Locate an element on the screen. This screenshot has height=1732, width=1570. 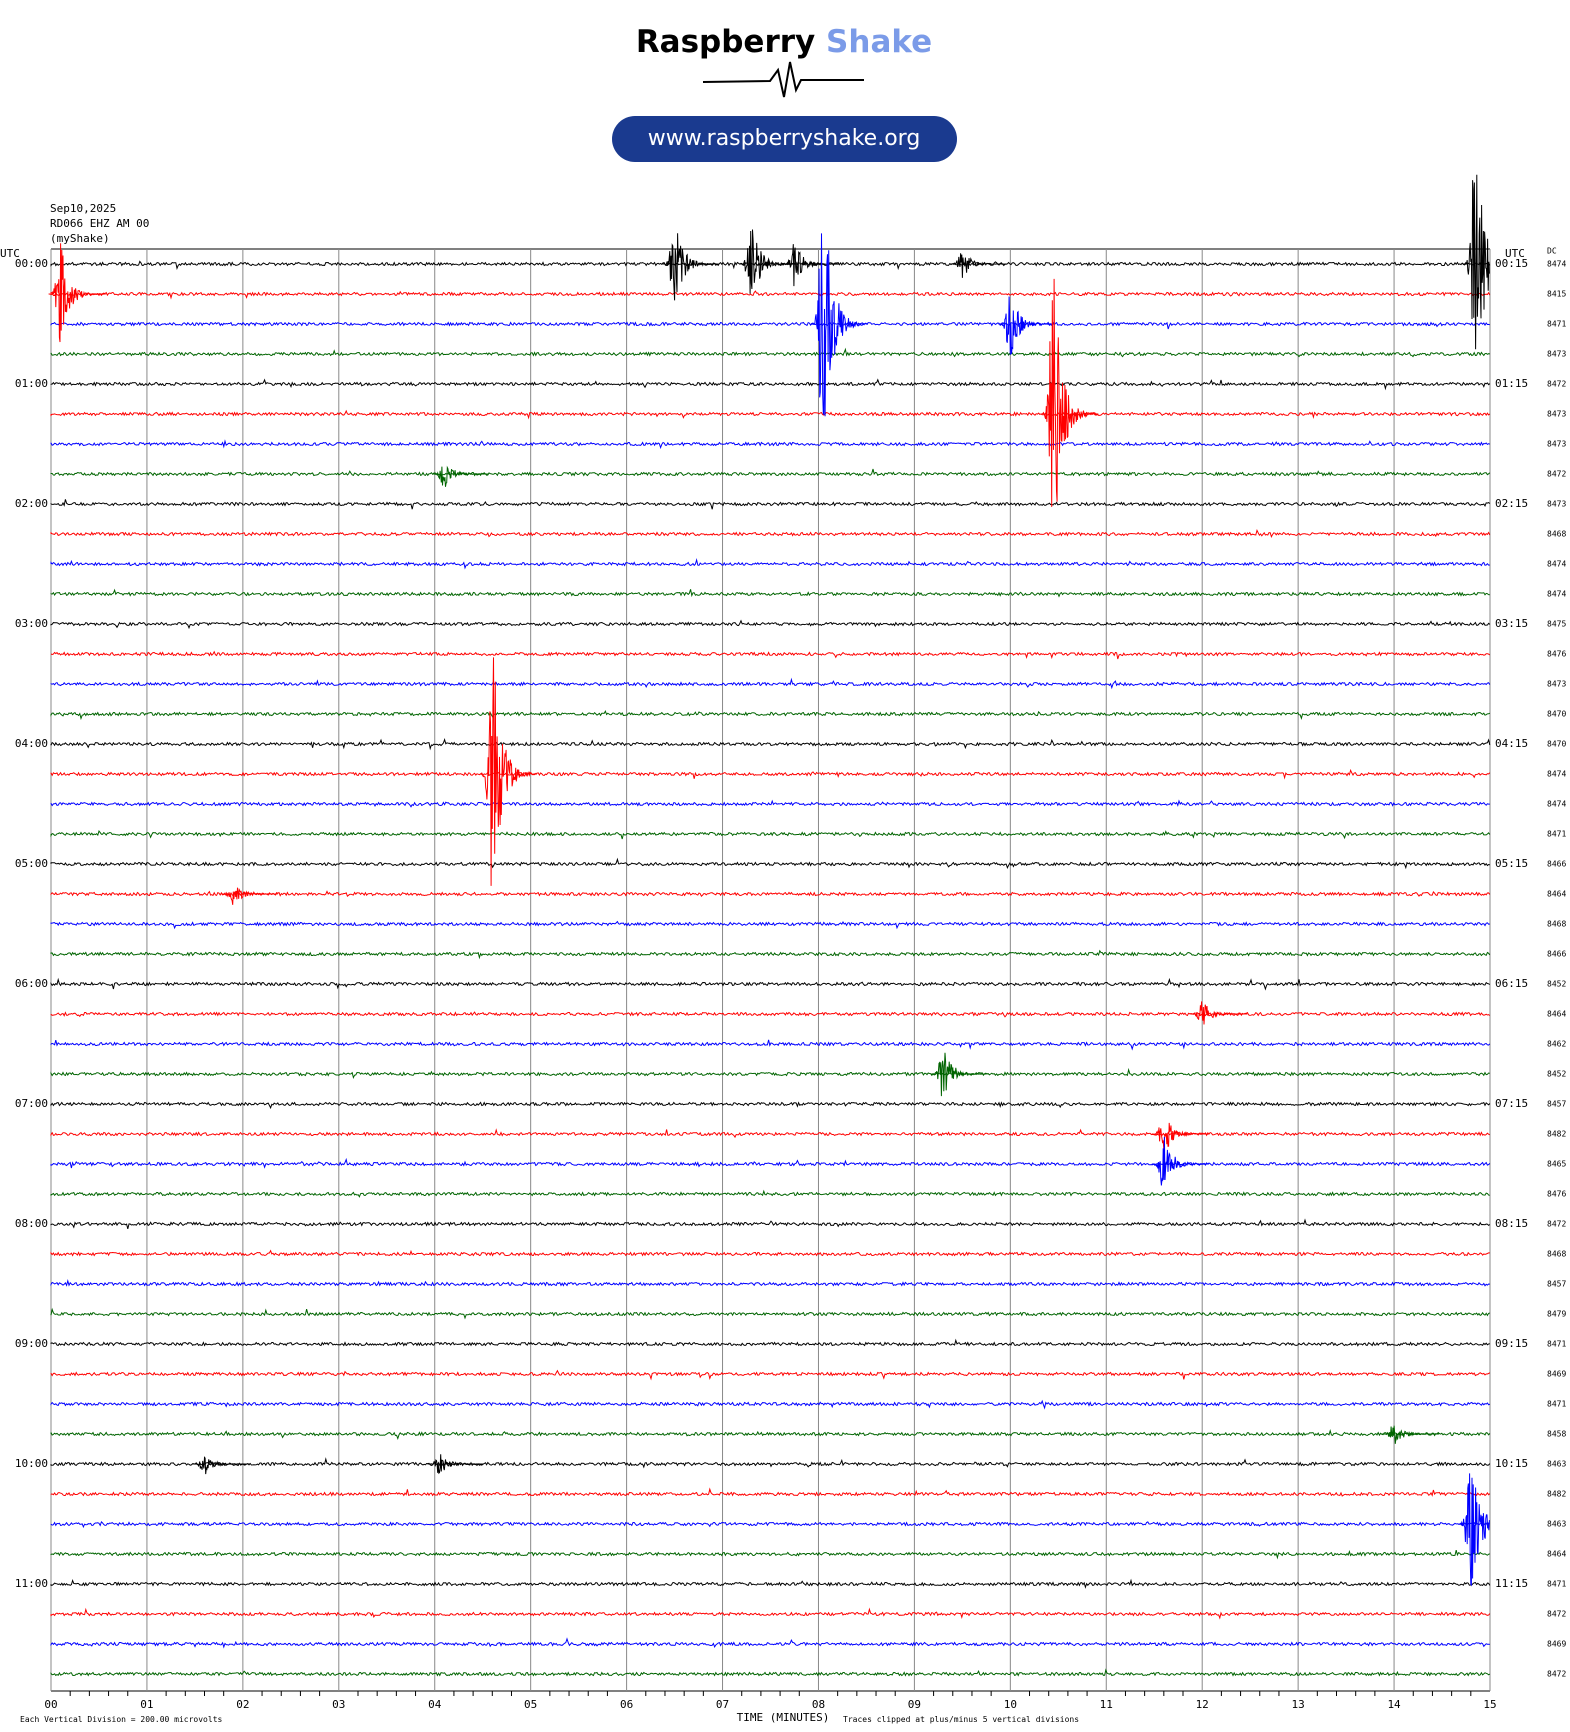
x-tick-label: 08 is located at coordinates (818, 1704).